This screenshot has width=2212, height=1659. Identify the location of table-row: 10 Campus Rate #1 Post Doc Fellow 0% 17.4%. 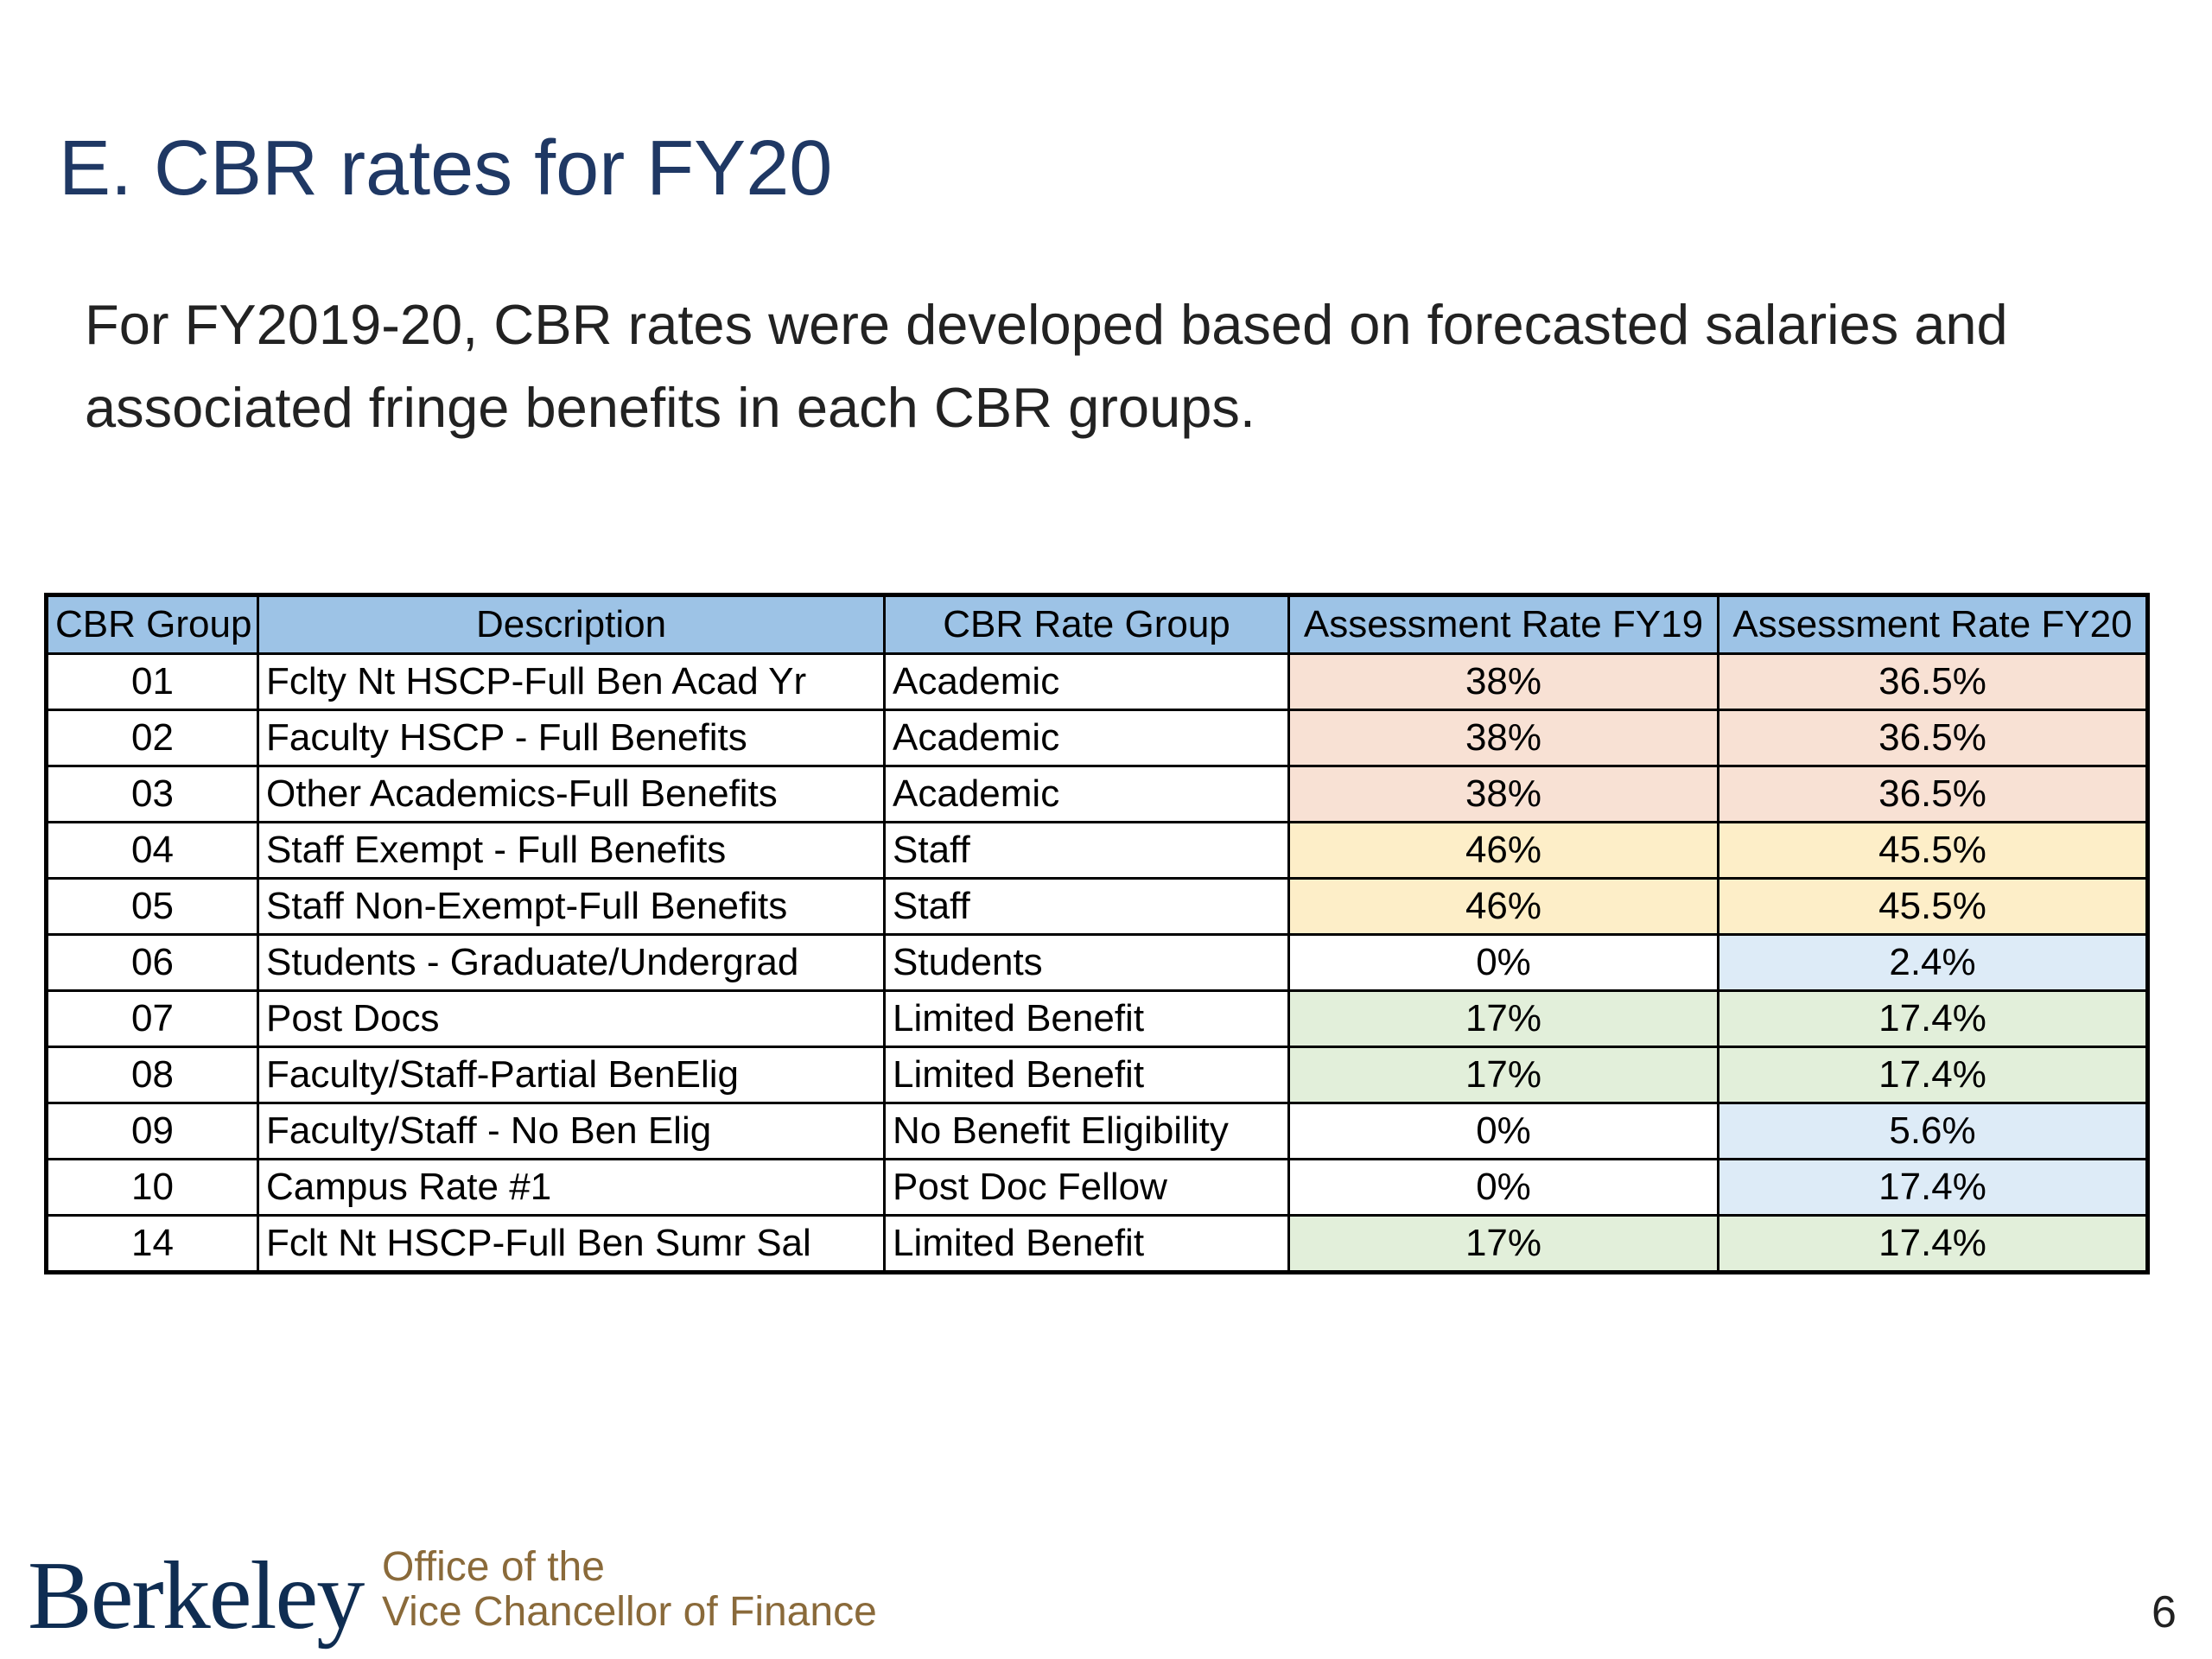
(1097, 1187).